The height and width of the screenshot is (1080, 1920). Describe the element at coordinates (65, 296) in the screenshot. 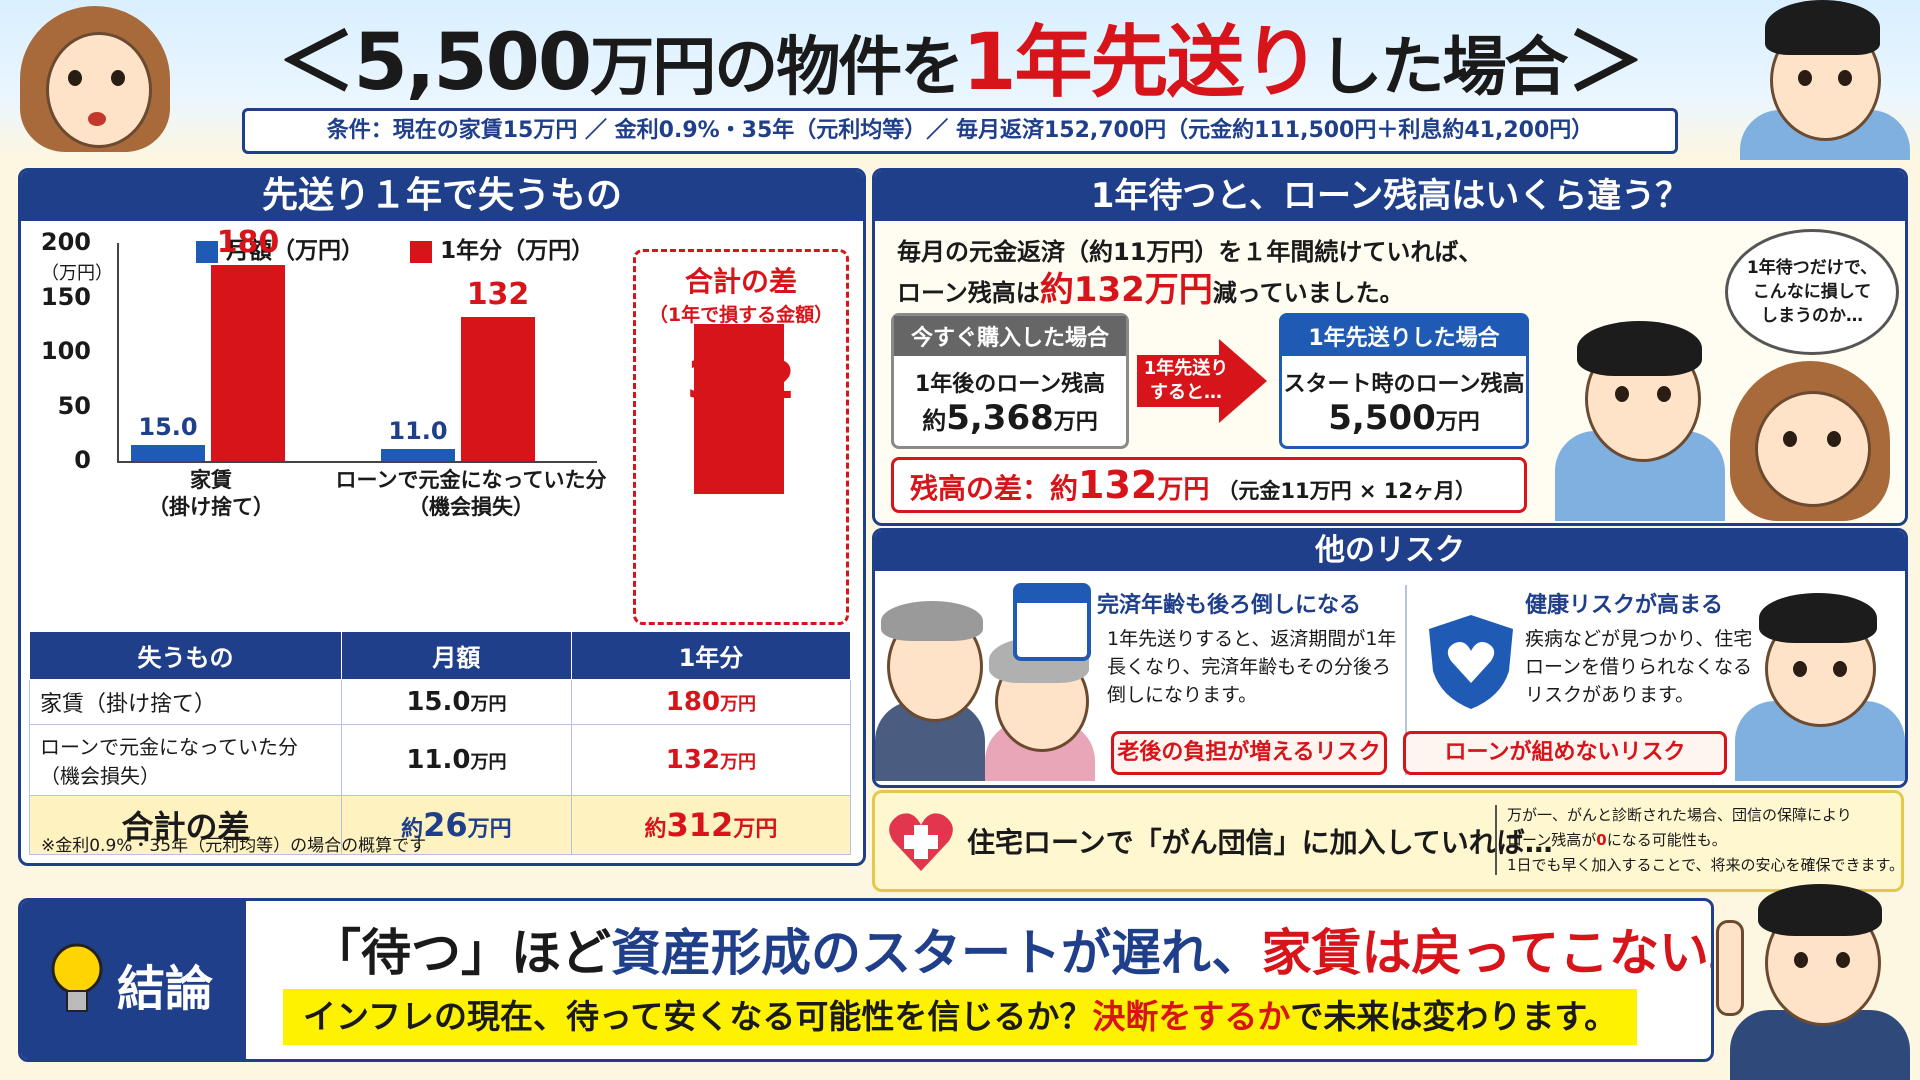

I see `y-tick-label: 150` at that location.